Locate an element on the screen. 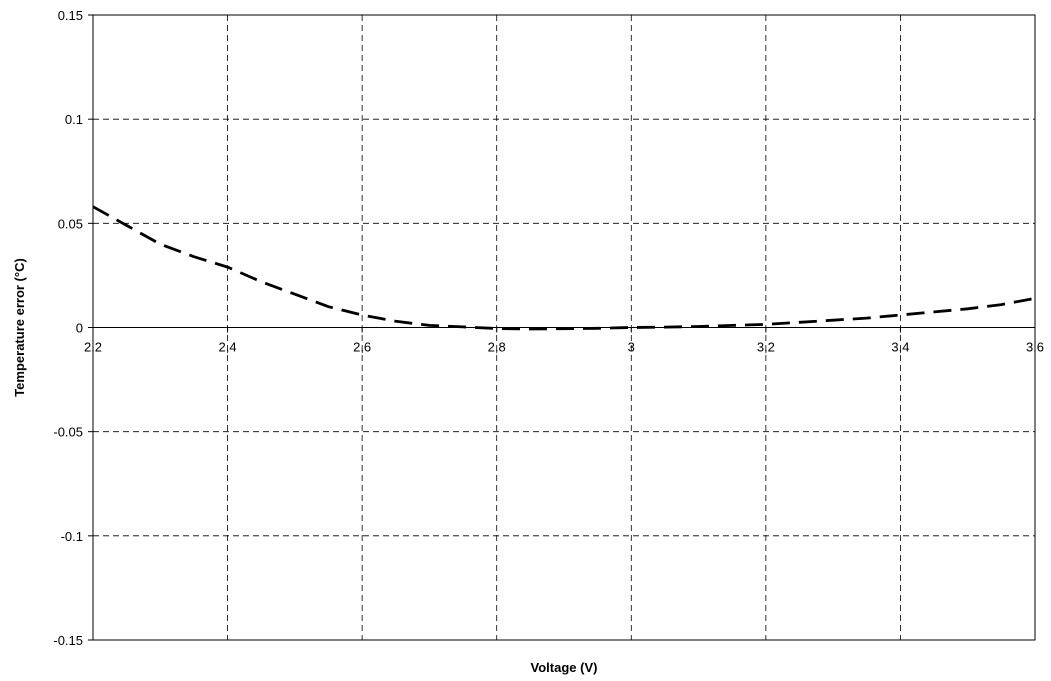 Image resolution: width=1051 pixels, height=681 pixels. y-tick-label: 0.05 is located at coordinates (70, 223).